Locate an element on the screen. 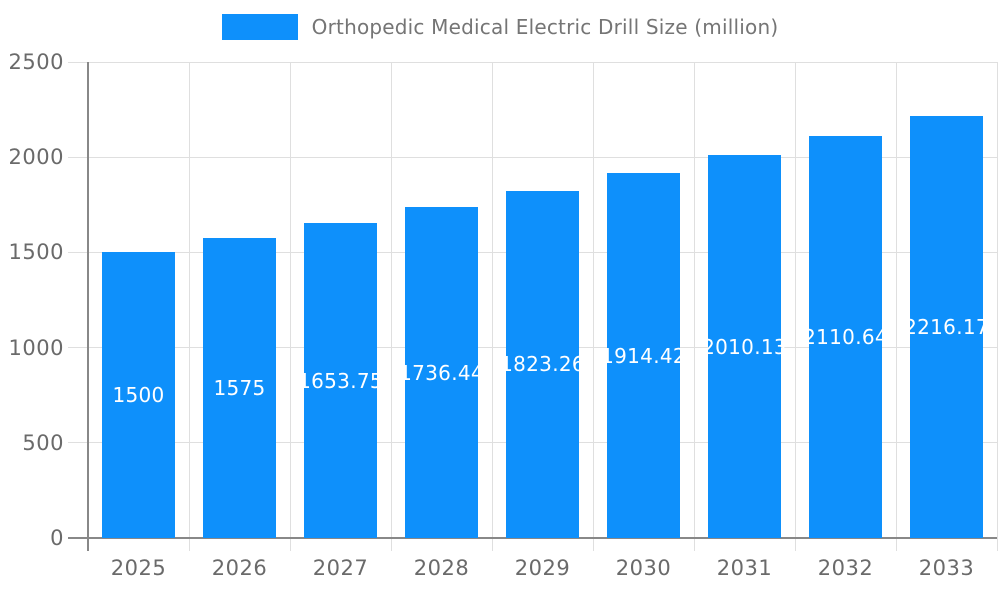  y-axis-tick-label: 0 is located at coordinates (57, 538).